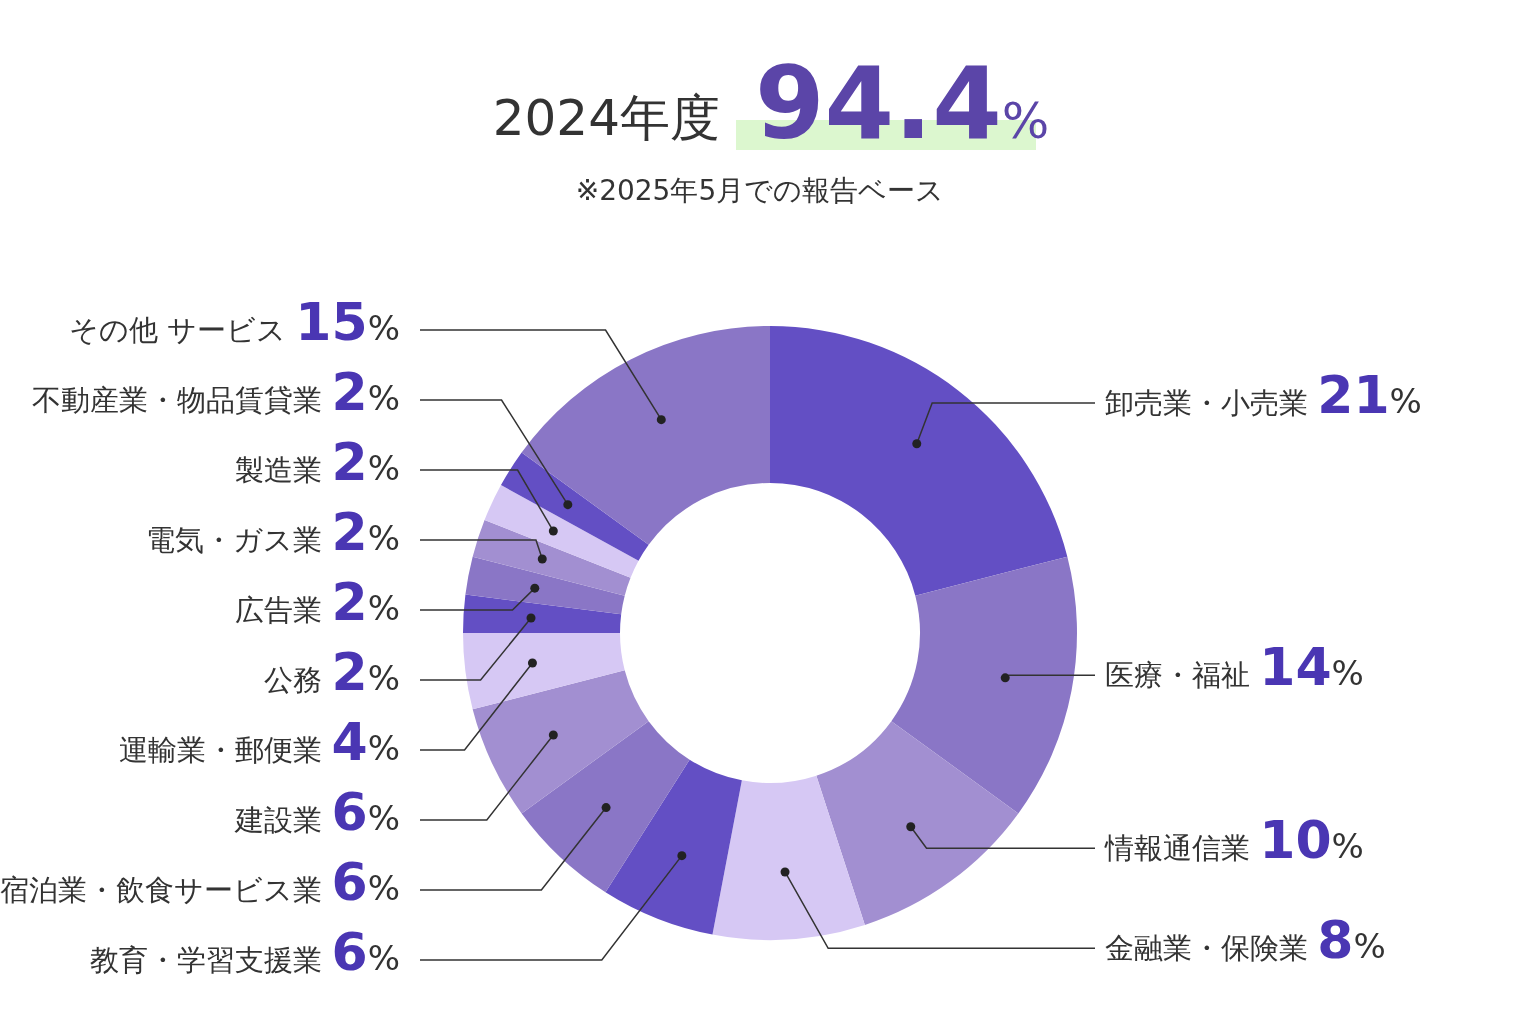 The width and height of the screenshot is (1520, 1032). I want to click on slice-label: 不動産業・物品賃貸業, so click(182, 400).